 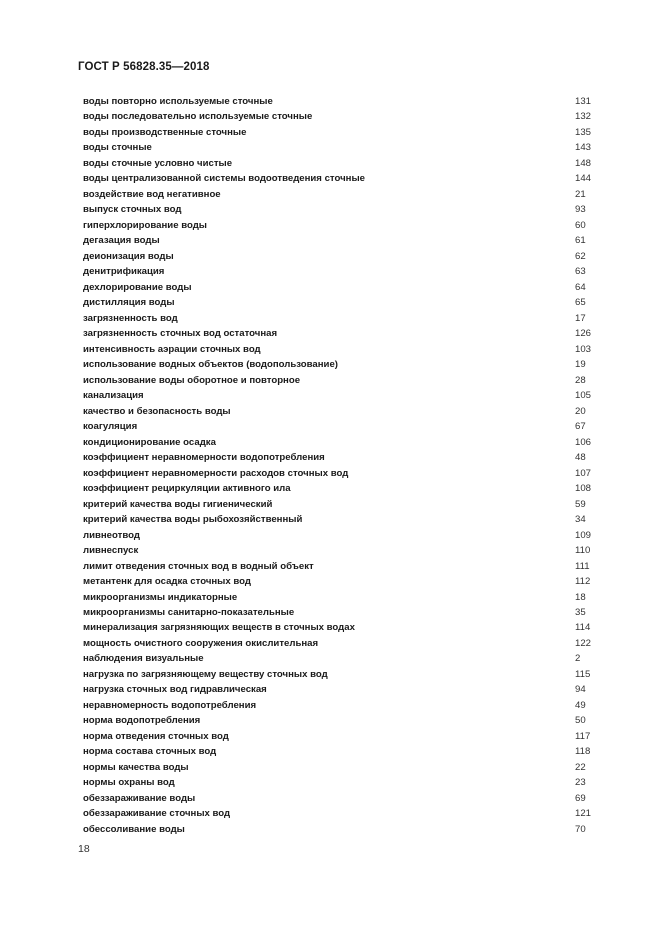 What do you see at coordinates (580, 272) in the screenshot?
I see `index-page-ref: 63` at bounding box center [580, 272].